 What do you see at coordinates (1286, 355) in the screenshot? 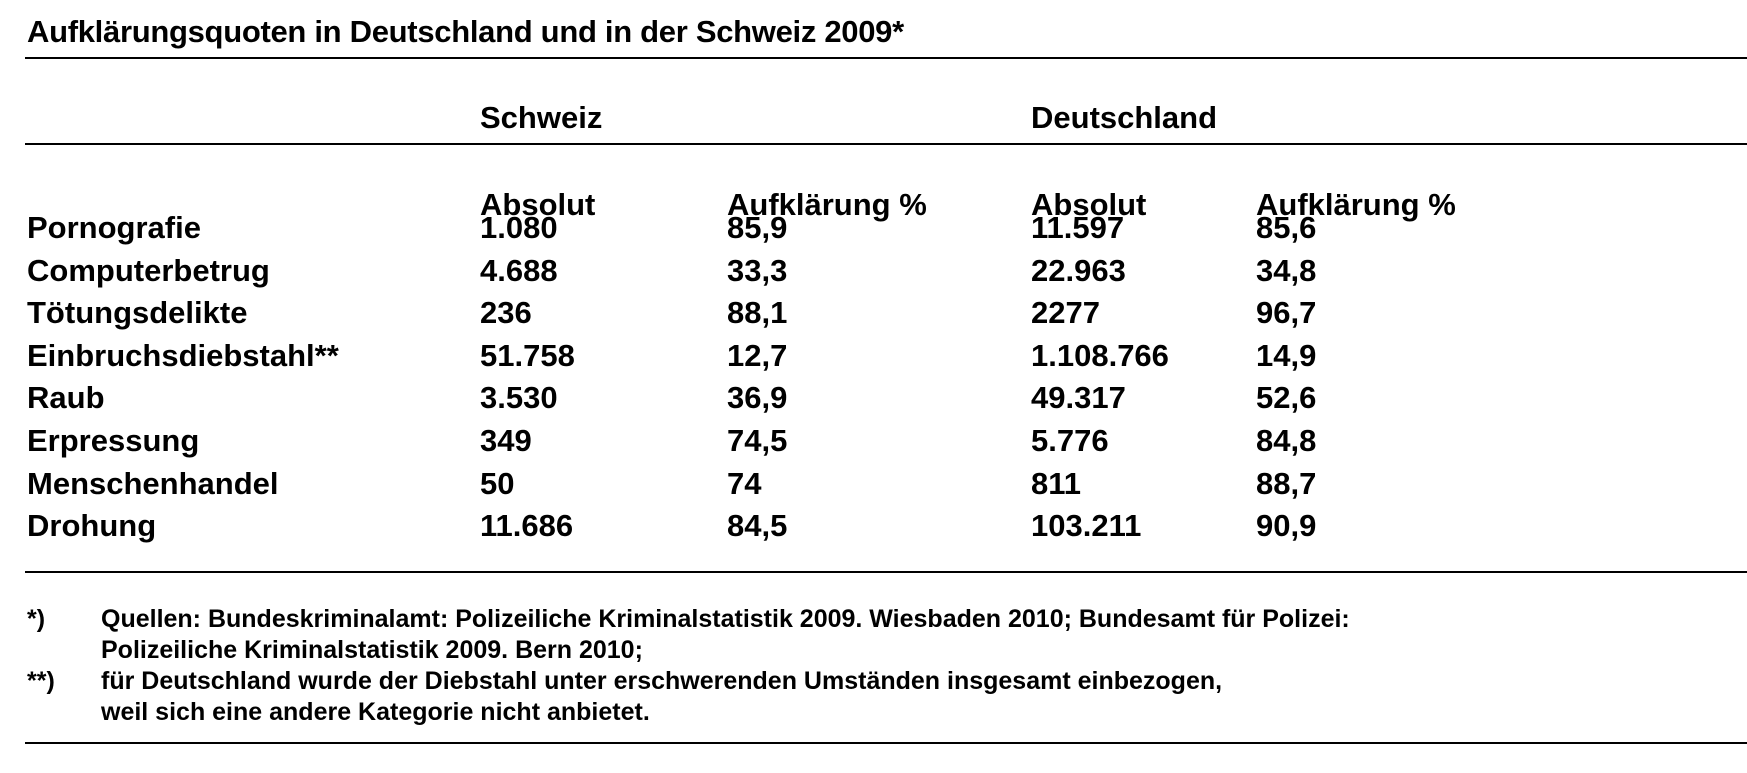
I see `cell-deutschland-aufklaerung: 14,9` at bounding box center [1286, 355].